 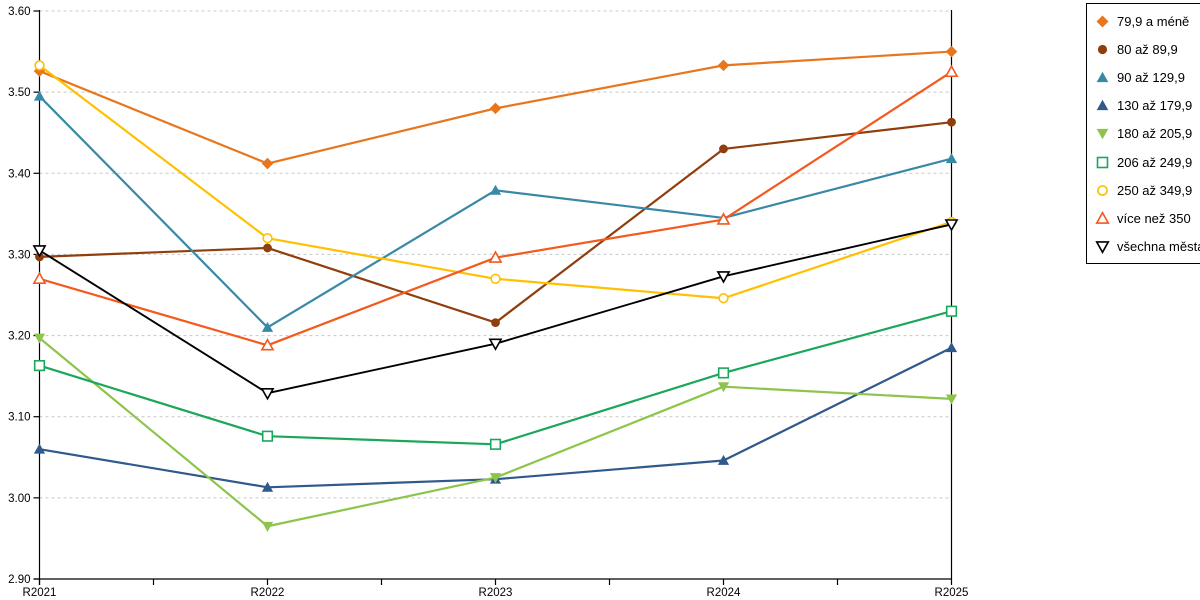 I want to click on y-tick-label: 2.90, so click(x=19, y=580).